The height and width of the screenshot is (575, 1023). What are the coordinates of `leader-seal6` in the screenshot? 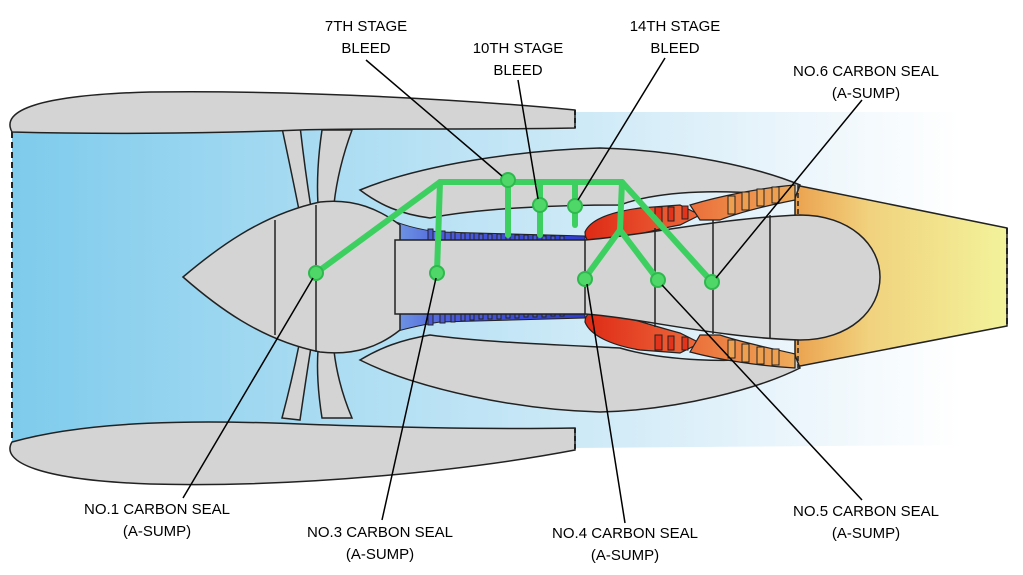 It's located at (789, 189).